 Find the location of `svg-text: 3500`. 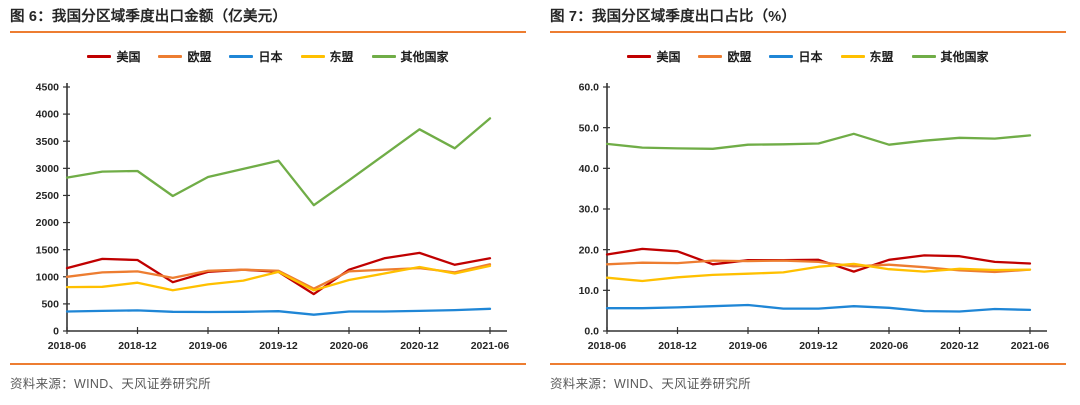

svg-text: 3500 is located at coordinates (48, 142).